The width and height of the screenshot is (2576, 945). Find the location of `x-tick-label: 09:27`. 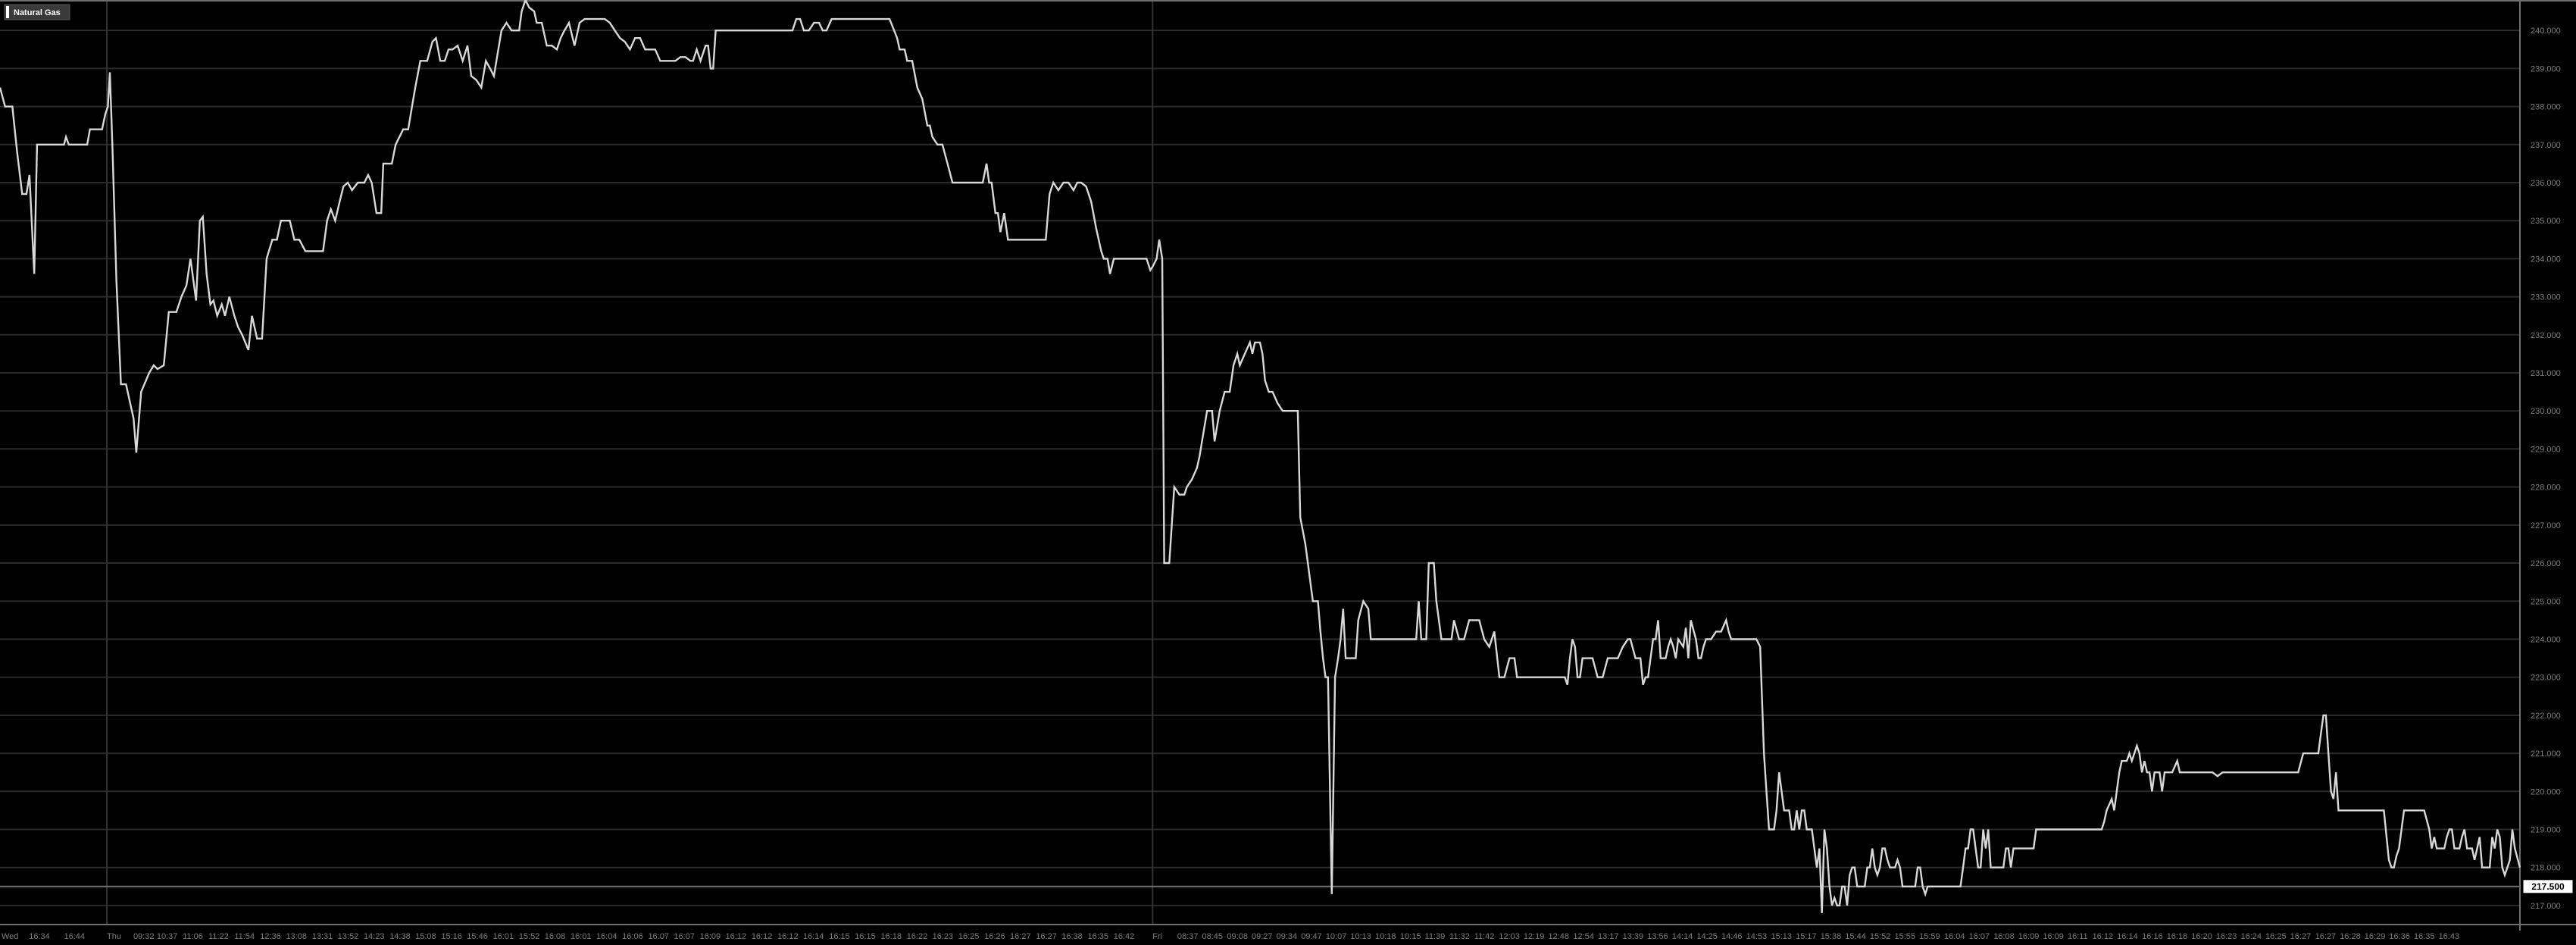

x-tick-label: 09:27 is located at coordinates (1263, 936).